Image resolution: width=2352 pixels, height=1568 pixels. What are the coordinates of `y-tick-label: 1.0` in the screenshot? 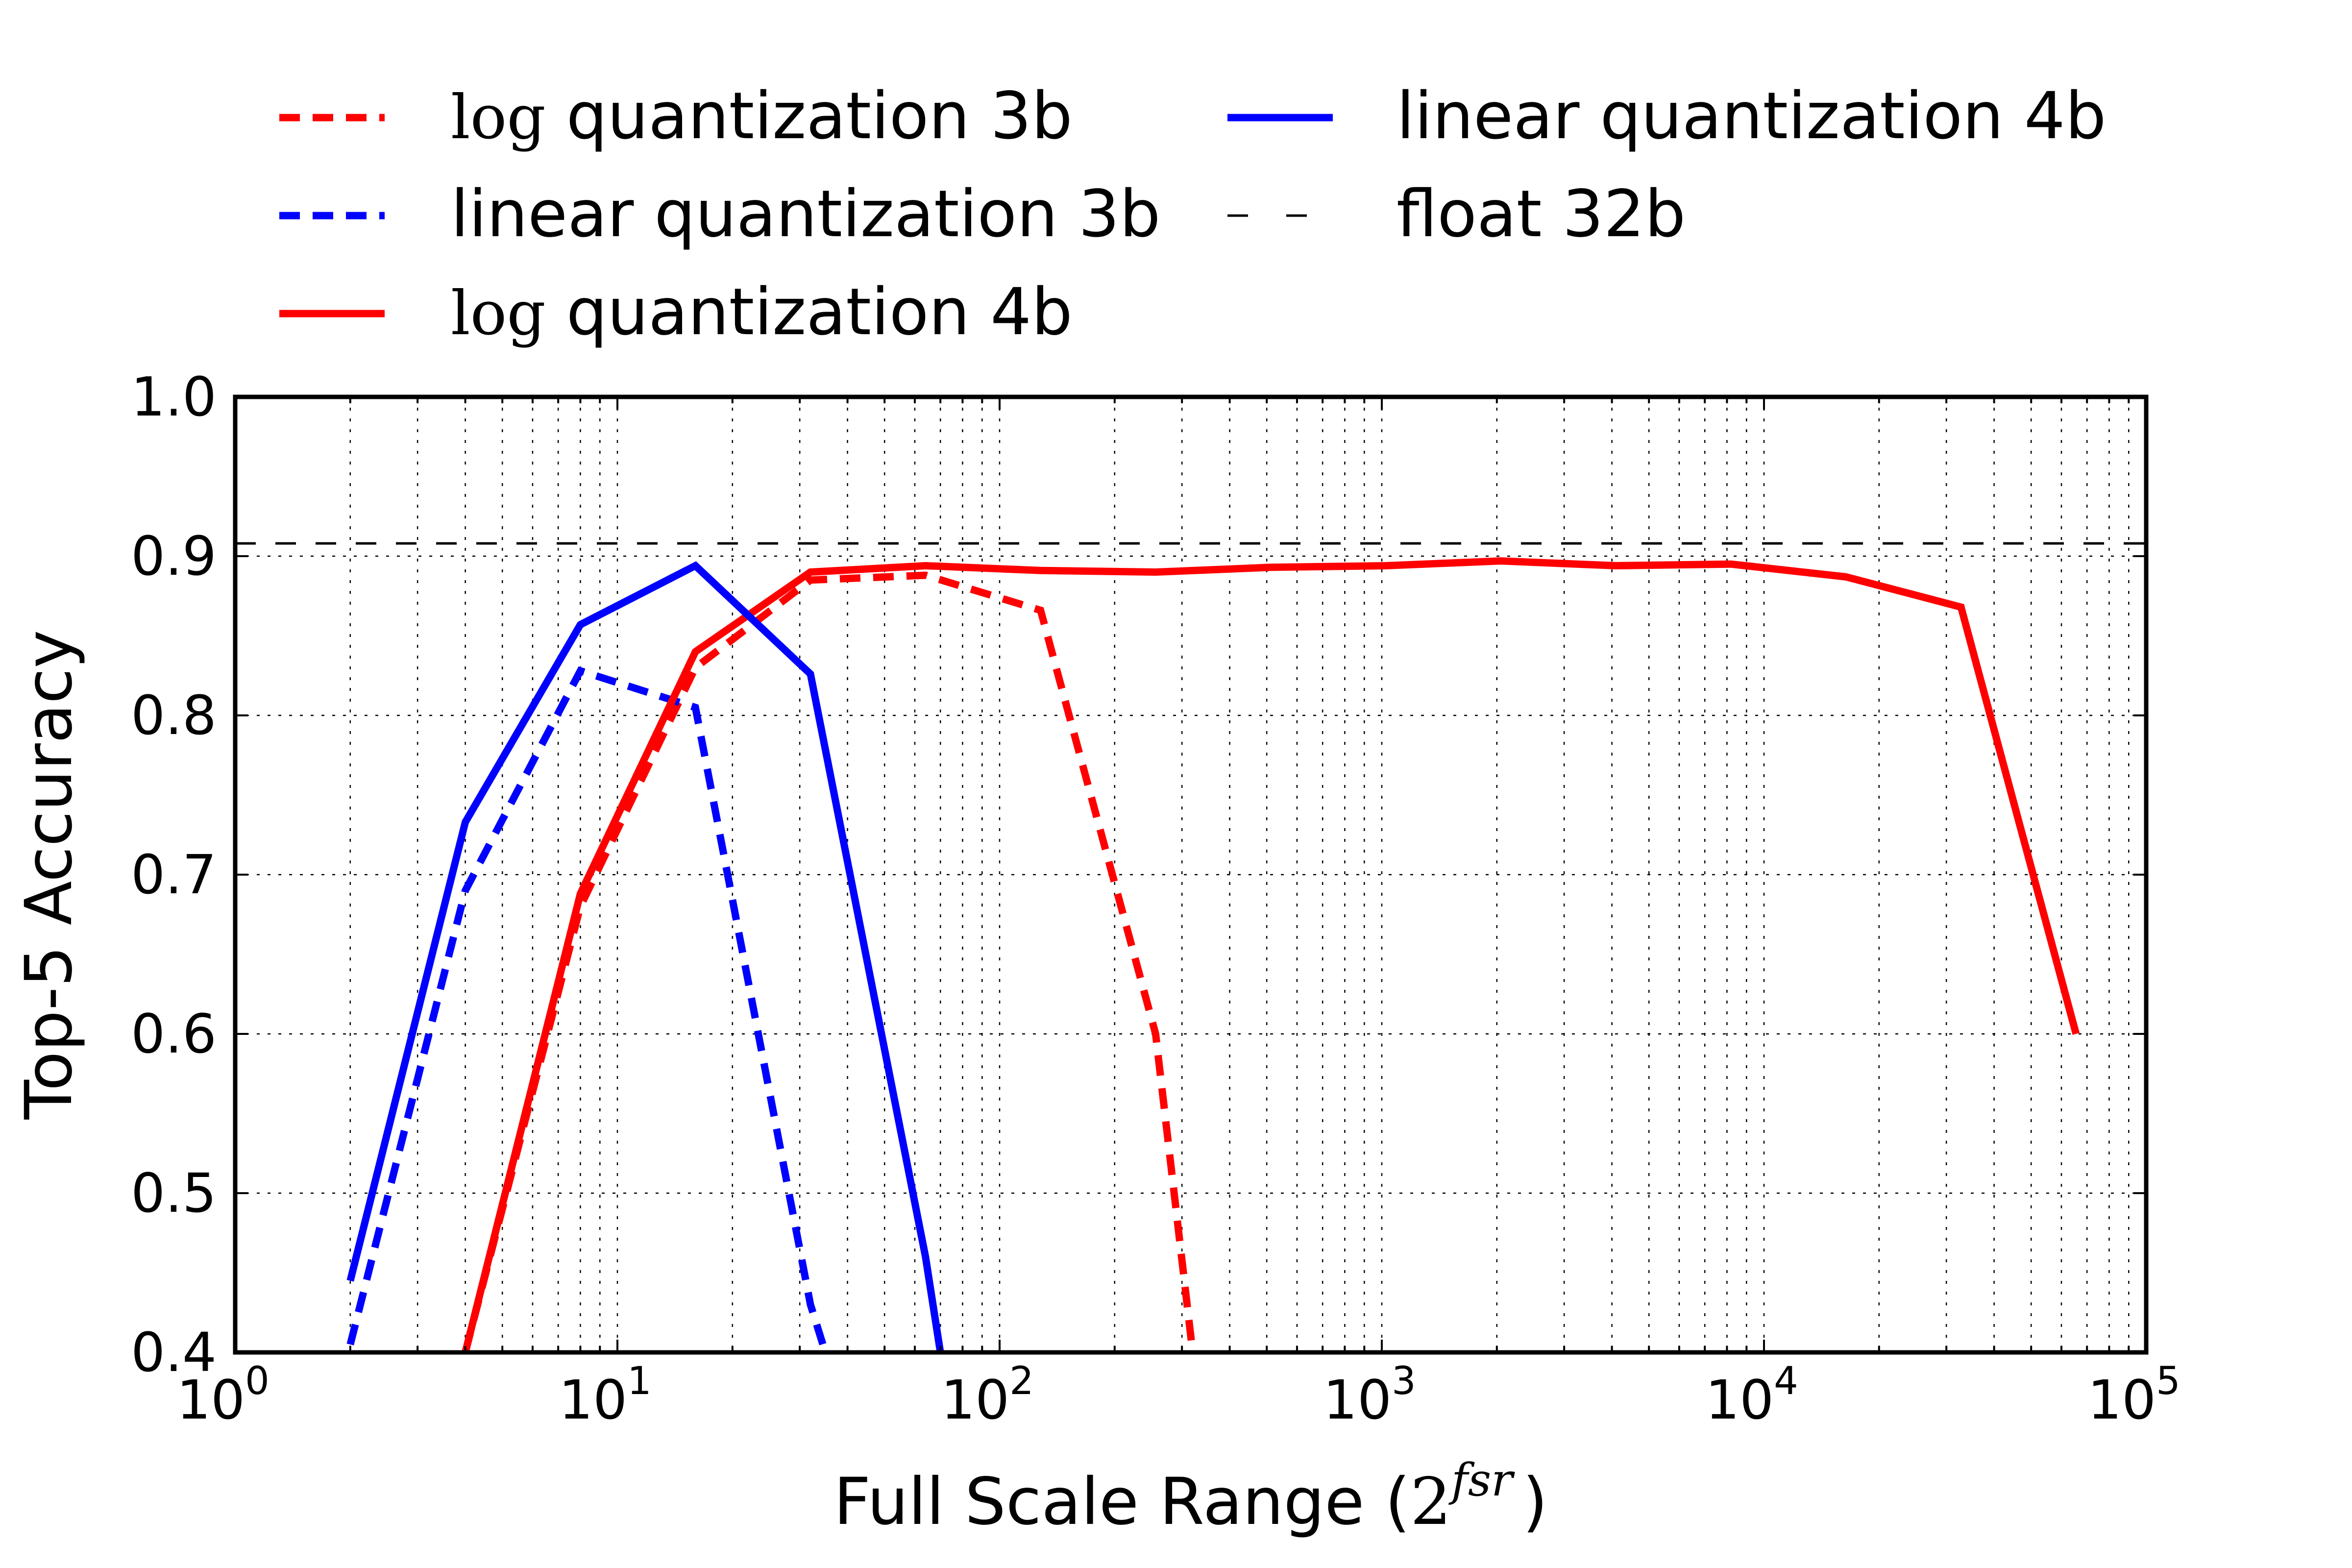 It's located at (174, 397).